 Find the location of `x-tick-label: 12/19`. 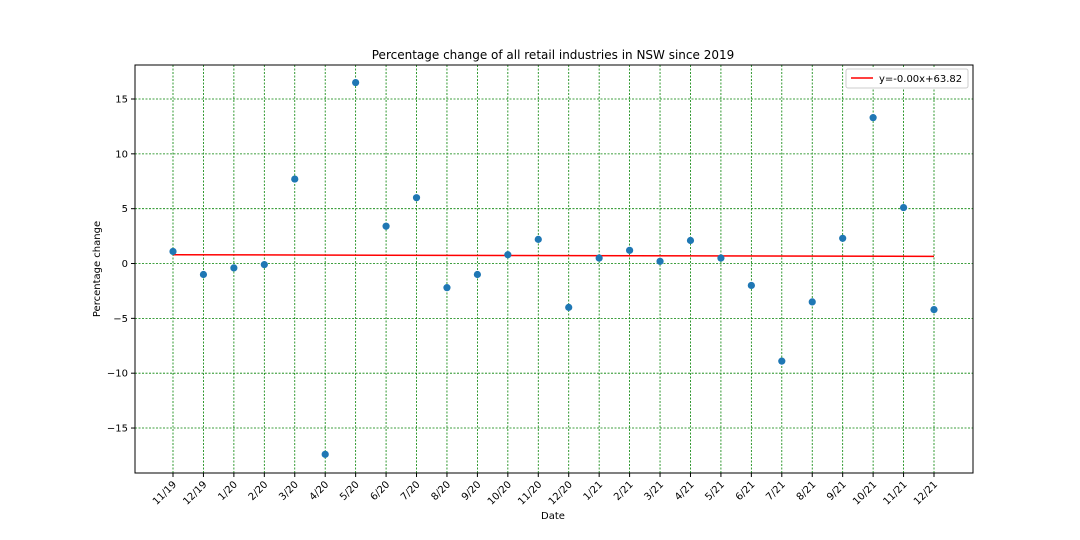

x-tick-label: 12/19 is located at coordinates (195, 493).